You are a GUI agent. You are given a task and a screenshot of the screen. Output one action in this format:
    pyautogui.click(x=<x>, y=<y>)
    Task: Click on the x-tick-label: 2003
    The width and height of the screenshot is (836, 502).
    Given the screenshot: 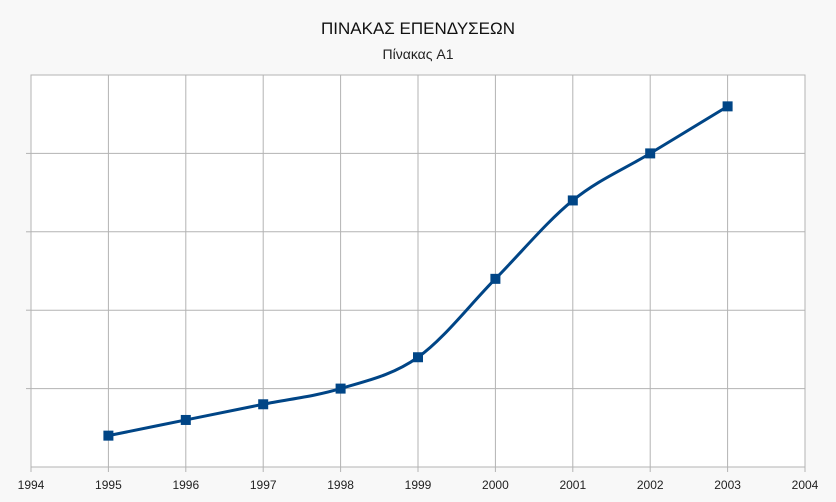 What is the action you would take?
    pyautogui.click(x=727, y=485)
    